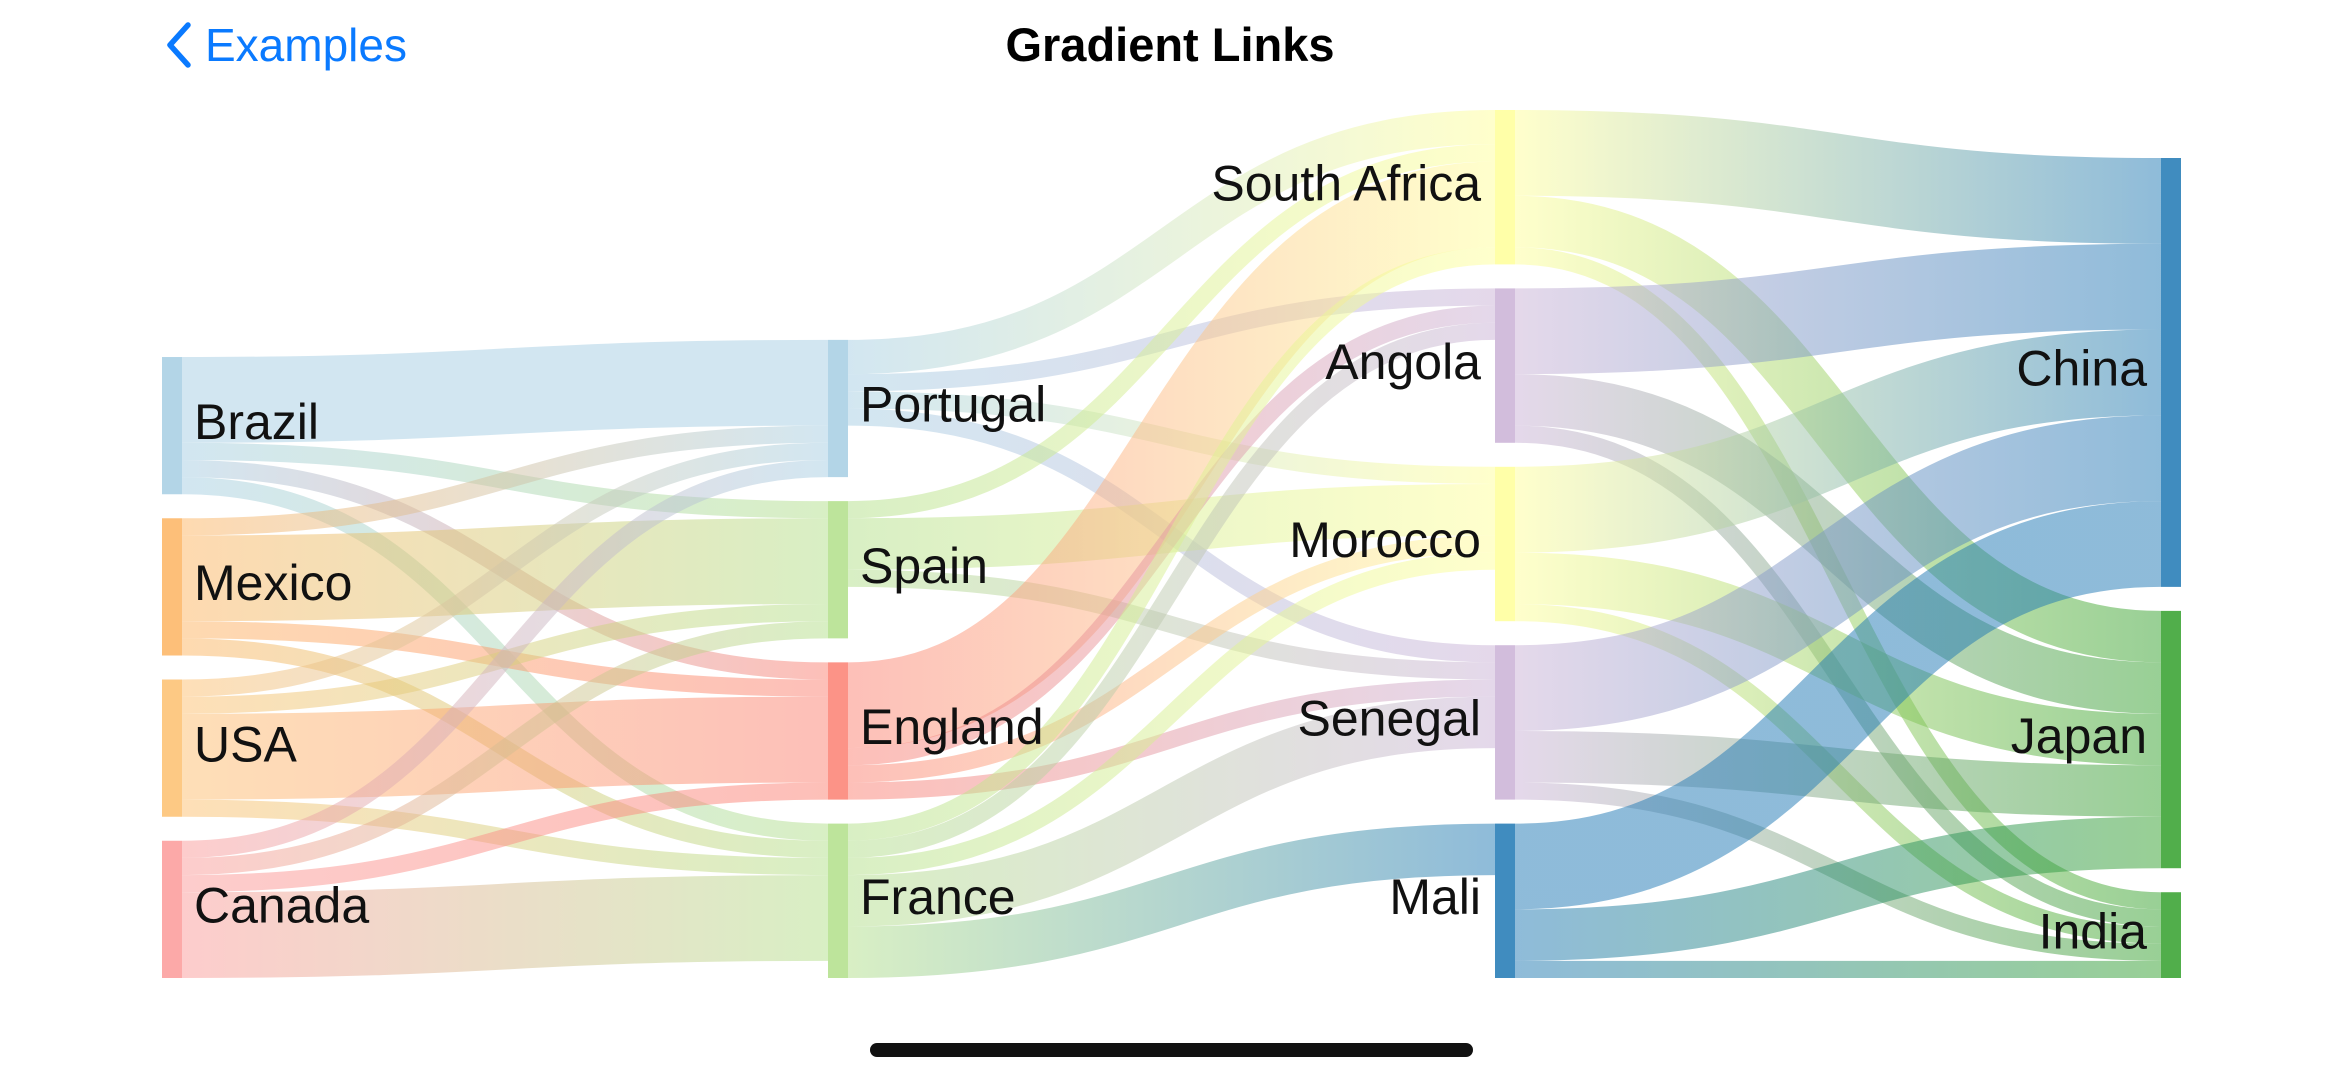  I want to click on back-button: Examples, so click(286, 45).